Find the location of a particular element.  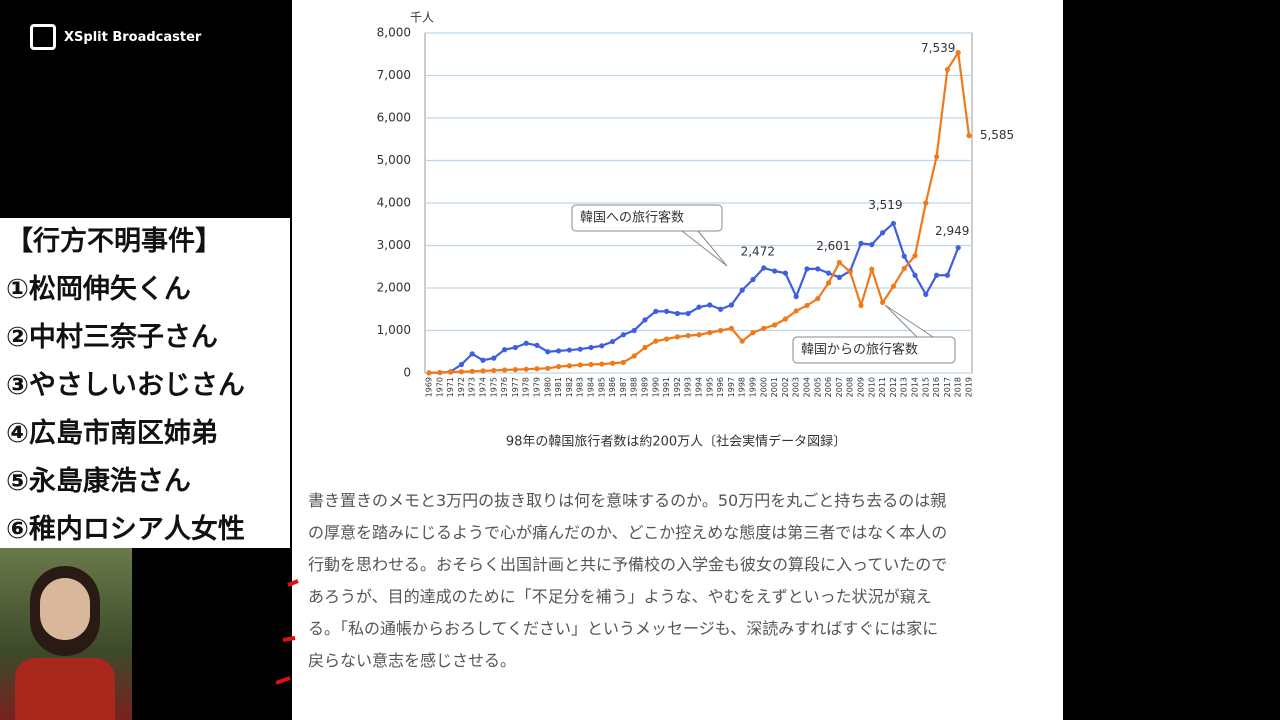

data-label: 5,585 is located at coordinates (997, 135).